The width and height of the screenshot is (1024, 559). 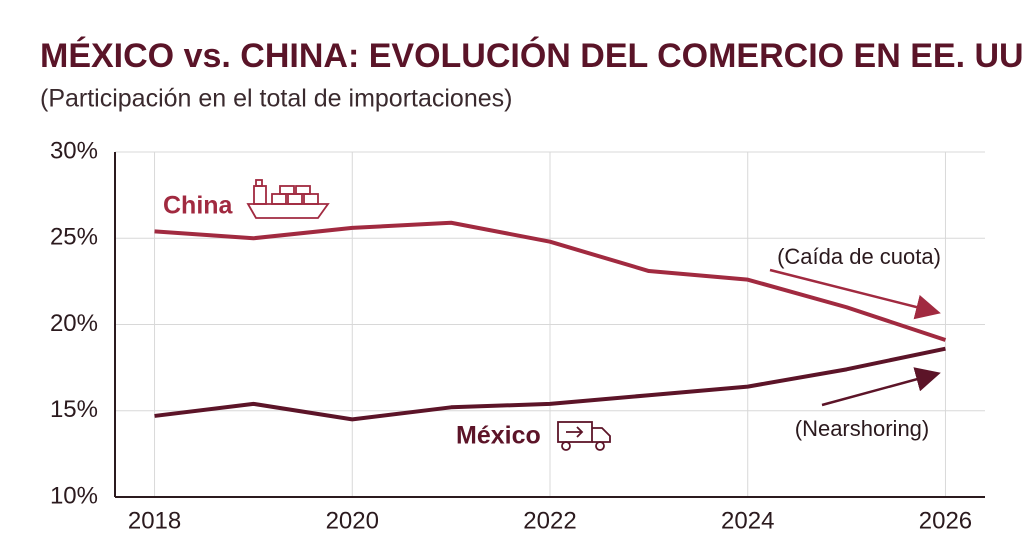 I want to click on y-tick-label: 10%, so click(x=74, y=495).